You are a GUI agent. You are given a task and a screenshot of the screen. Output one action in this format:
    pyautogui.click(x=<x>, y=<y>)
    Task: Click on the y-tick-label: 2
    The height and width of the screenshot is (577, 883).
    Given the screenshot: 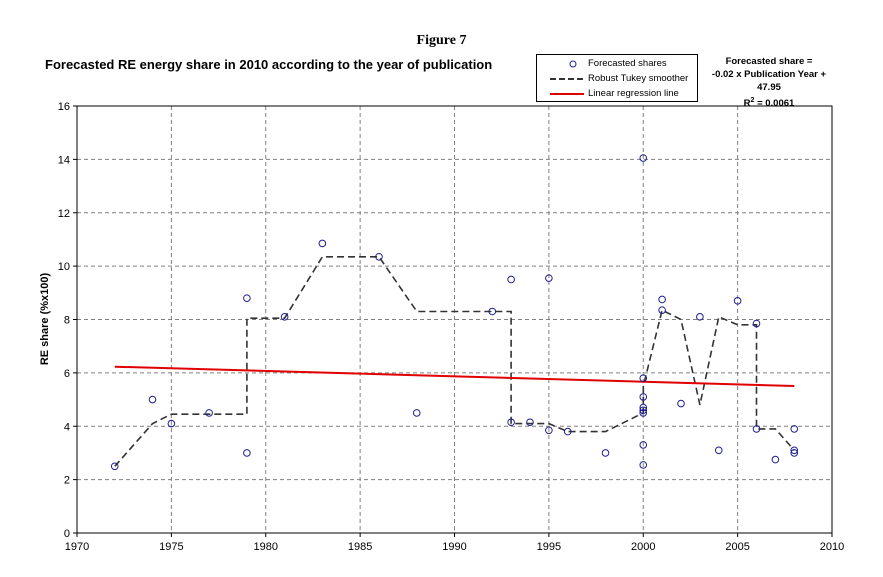 What is the action you would take?
    pyautogui.click(x=67, y=481)
    